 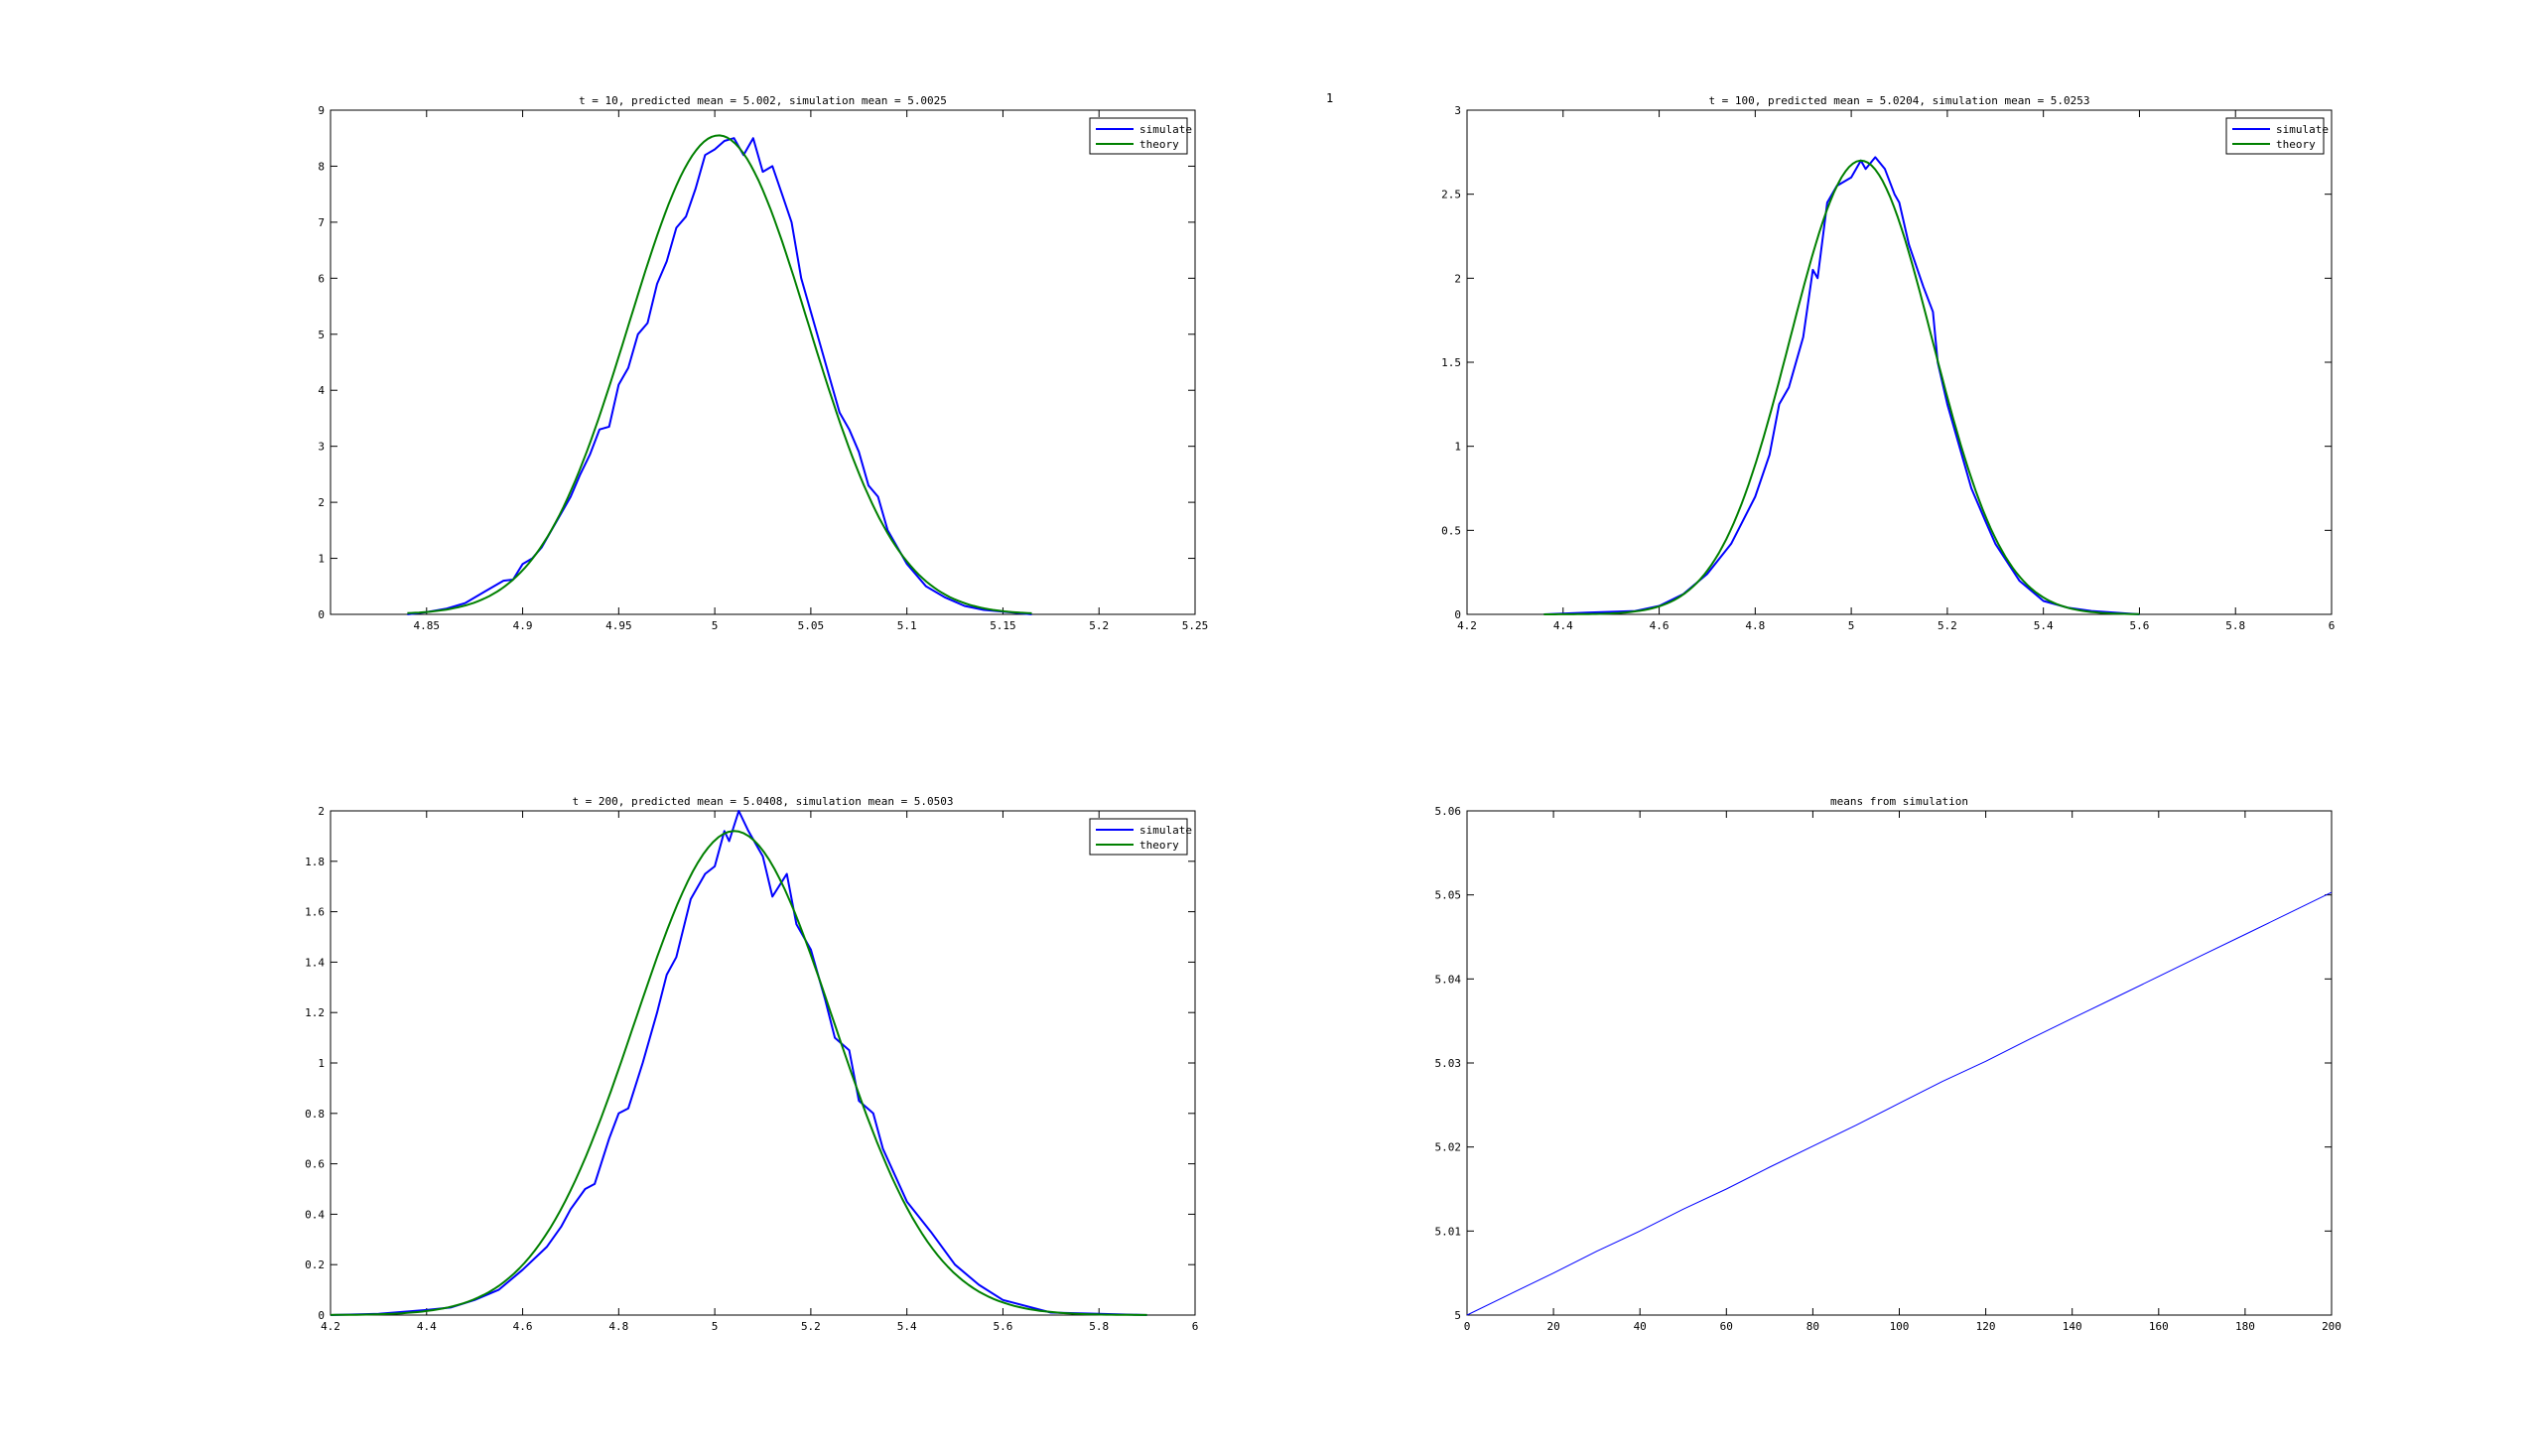 What do you see at coordinates (315, 1164) in the screenshot?
I see `y-tick-label: 0.6` at bounding box center [315, 1164].